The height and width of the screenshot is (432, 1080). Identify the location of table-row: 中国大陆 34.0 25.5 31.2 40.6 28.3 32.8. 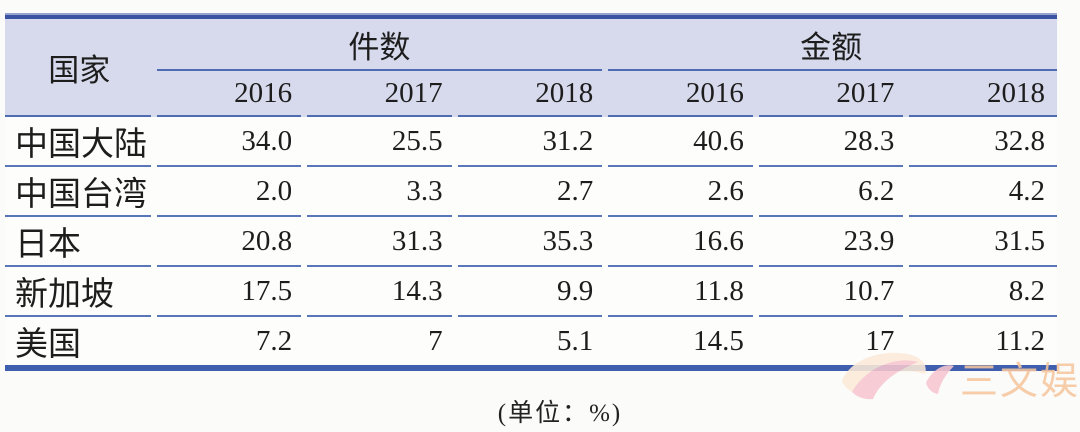
(531, 142).